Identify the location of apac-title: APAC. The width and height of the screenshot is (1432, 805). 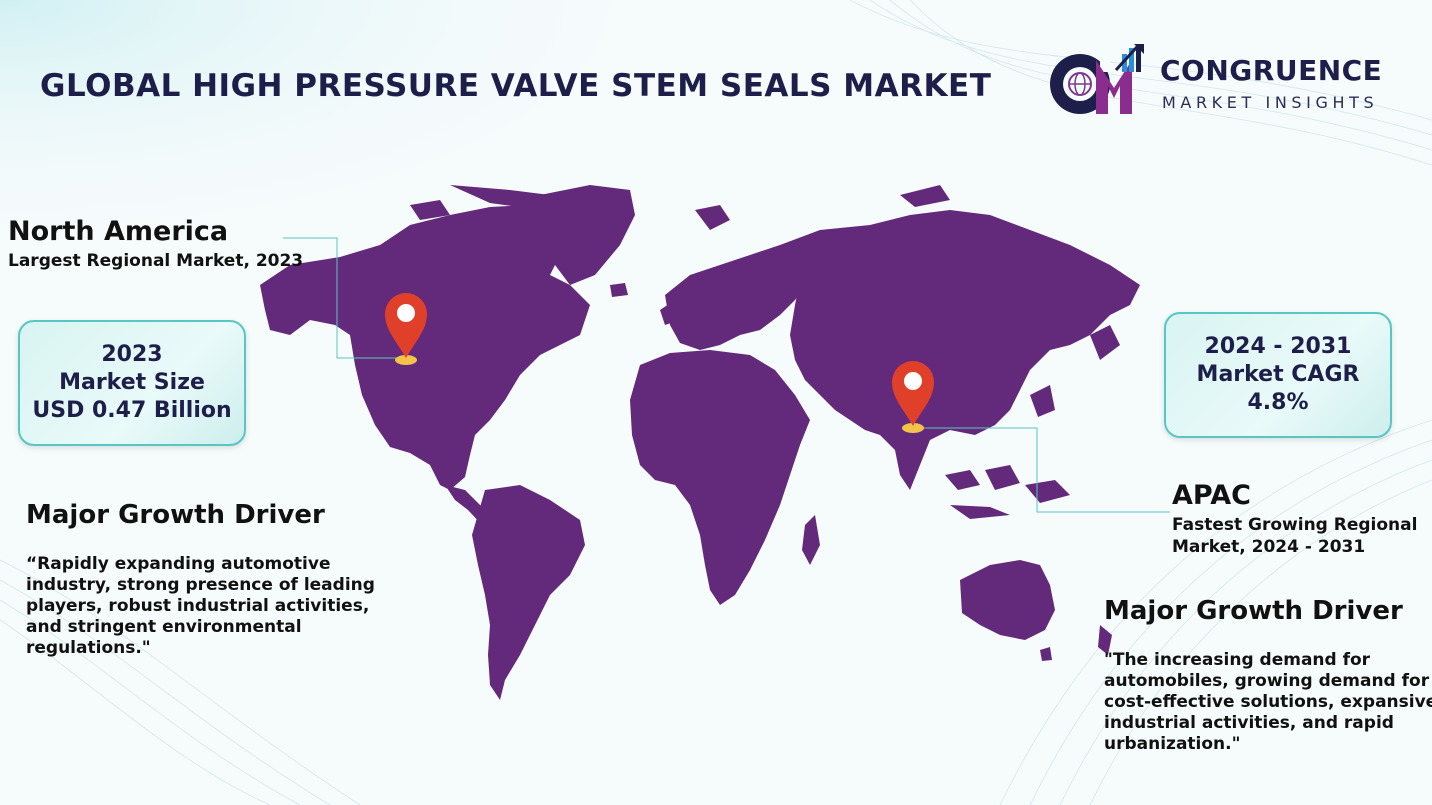
(1211, 495).